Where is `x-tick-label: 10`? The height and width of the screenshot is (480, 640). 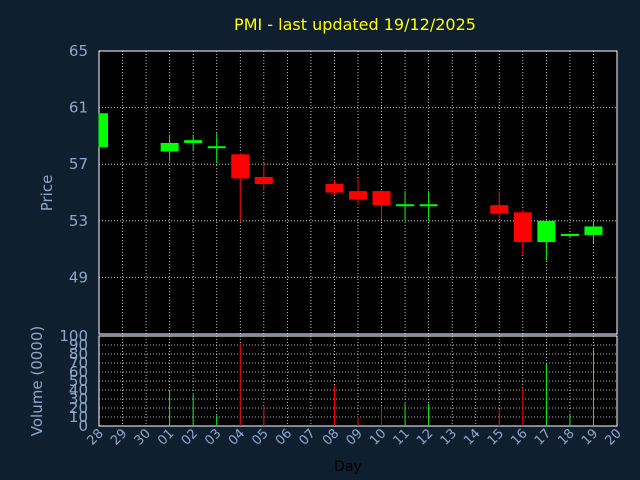 x-tick-label: 10 is located at coordinates (378, 437).